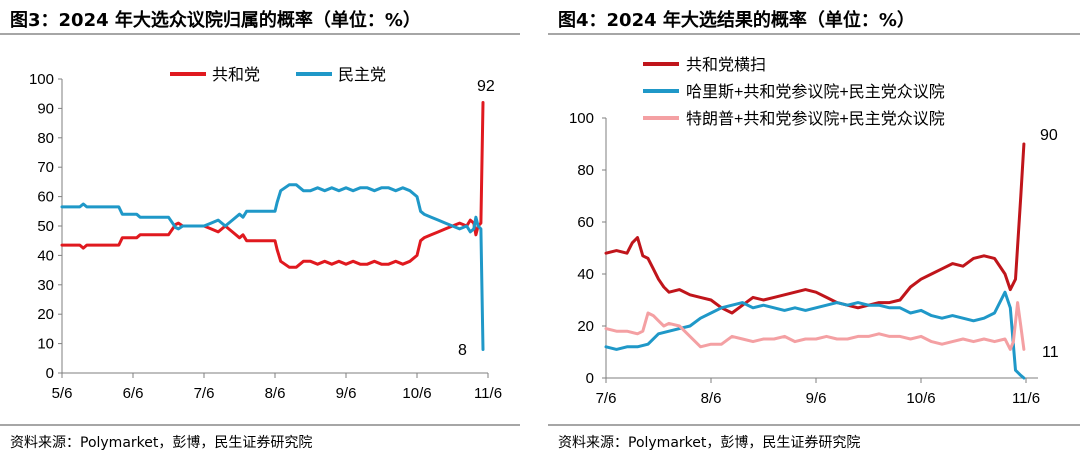 This screenshot has height=464, width=1080. I want to click on legend-label: 共和党, so click(236, 75).